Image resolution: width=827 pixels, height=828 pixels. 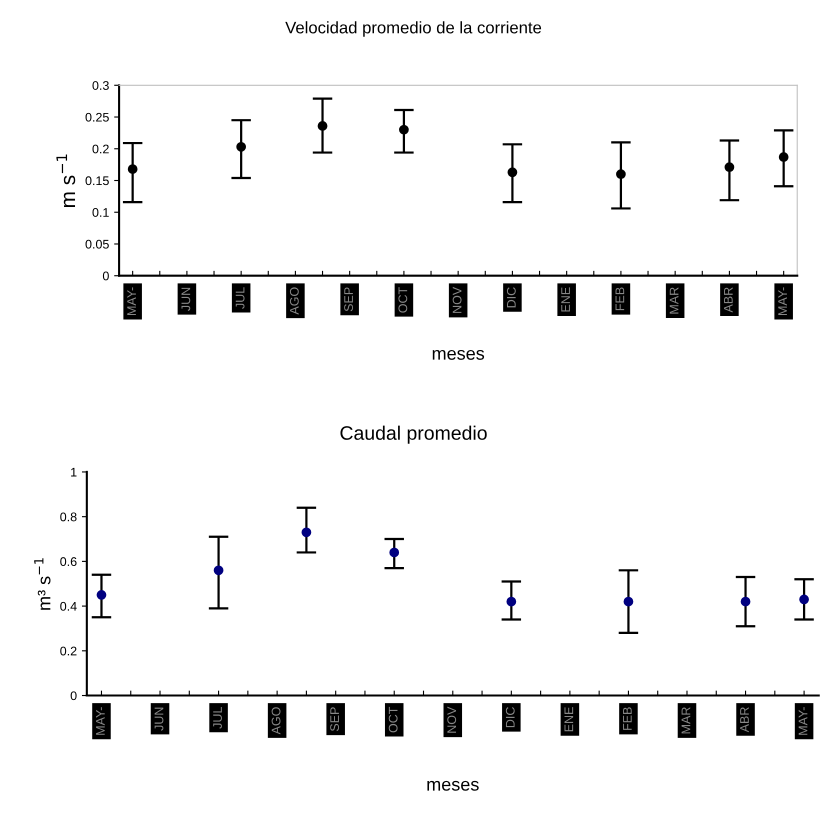 What do you see at coordinates (42, 584) in the screenshot?
I see `y-axis-title: m³ s$^{−1}$` at bounding box center [42, 584].